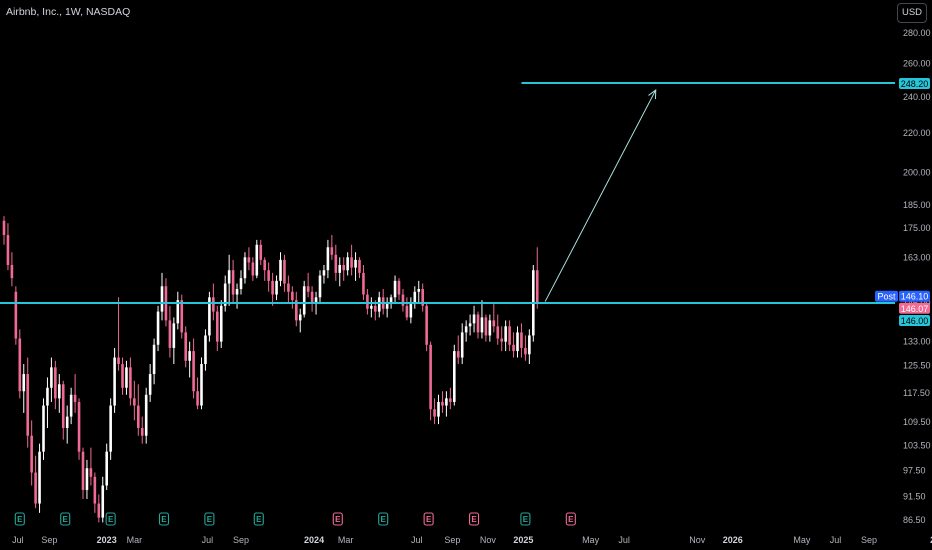 The image size is (932, 550). Describe the element at coordinates (914, 497) in the screenshot. I see `y-tick-label: 91.50` at that location.